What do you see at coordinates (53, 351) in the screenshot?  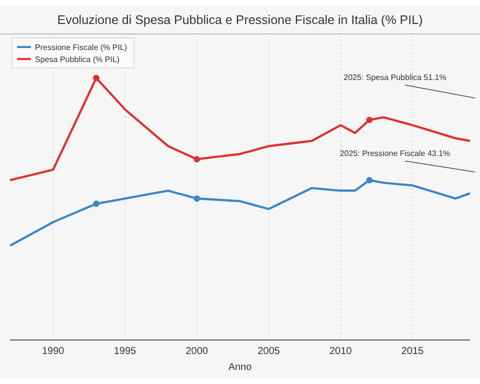 I see `x-tick-label: 1990` at bounding box center [53, 351].